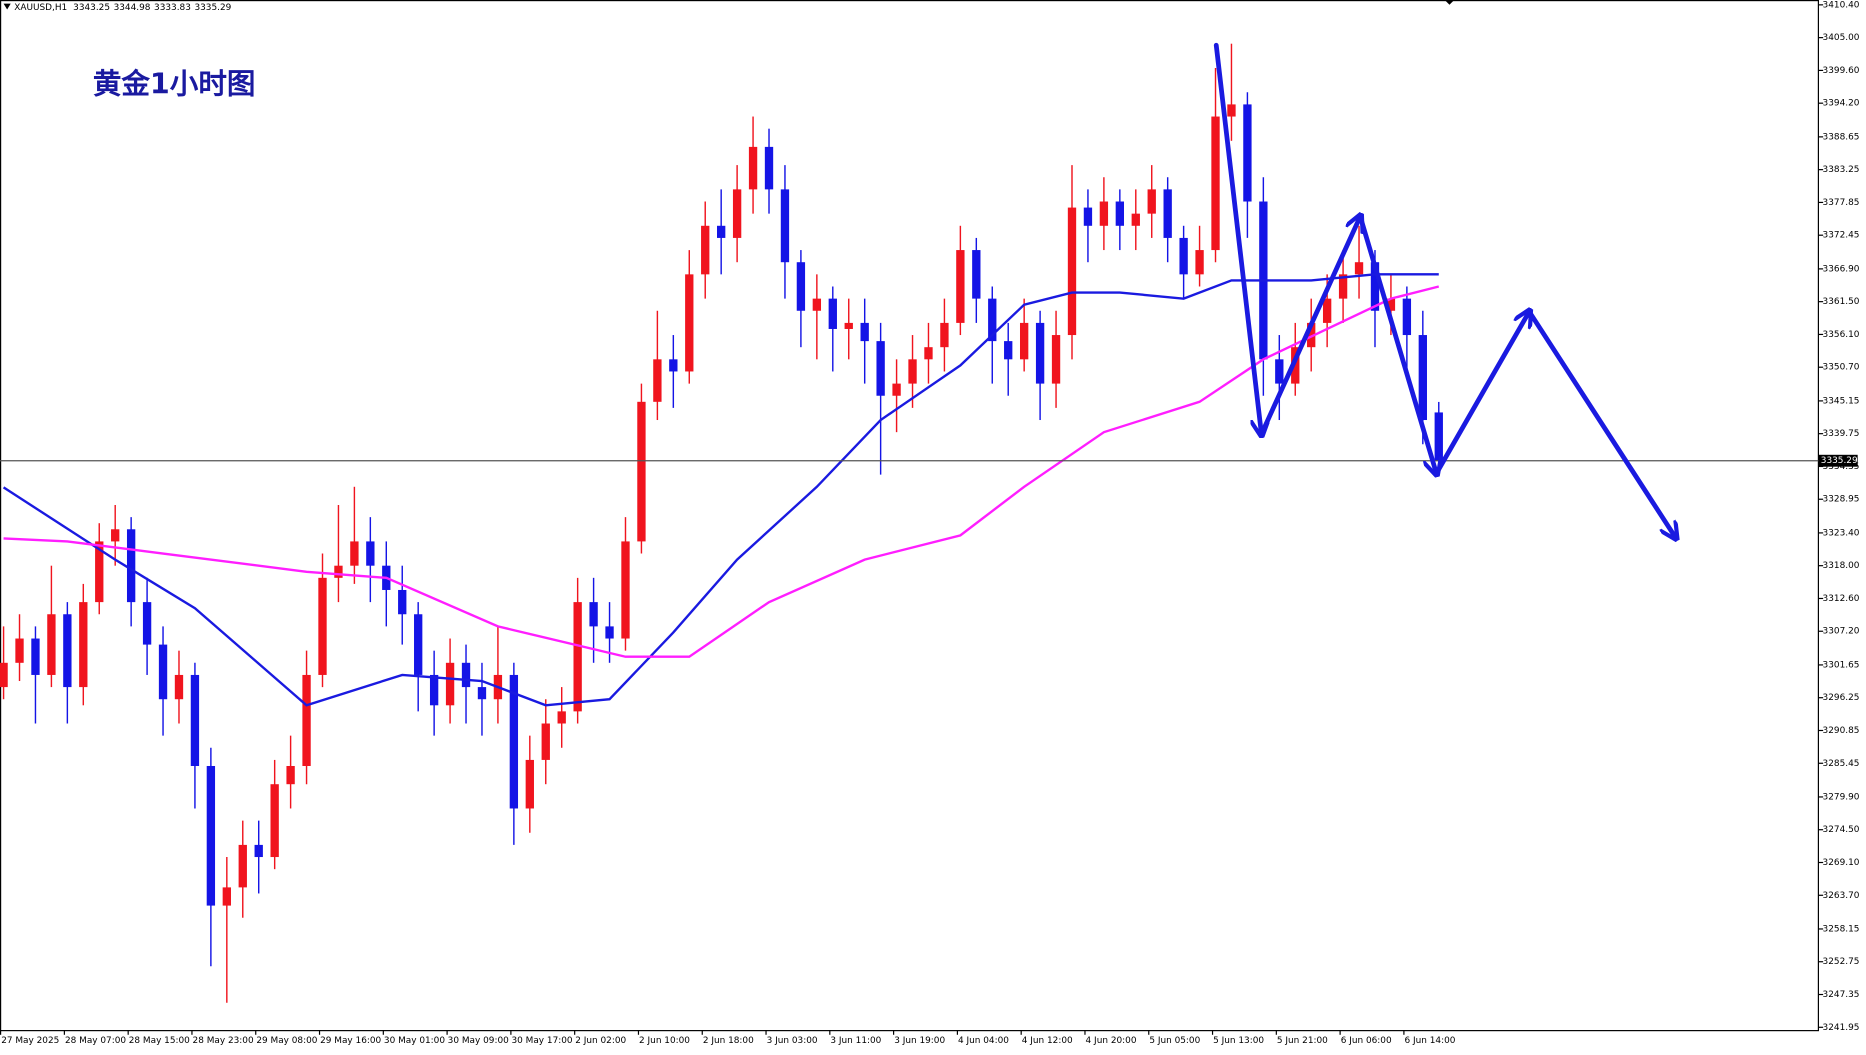  What do you see at coordinates (1841, 830) in the screenshot?
I see `y-tick-label: 3274.50` at bounding box center [1841, 830].